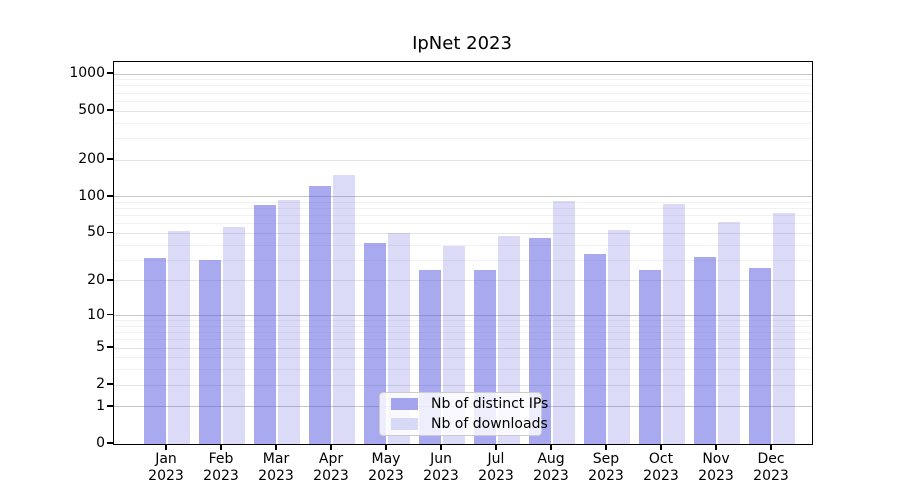 The height and width of the screenshot is (500, 900). Describe the element at coordinates (705, 350) in the screenshot. I see `bar-nov-ips` at that location.